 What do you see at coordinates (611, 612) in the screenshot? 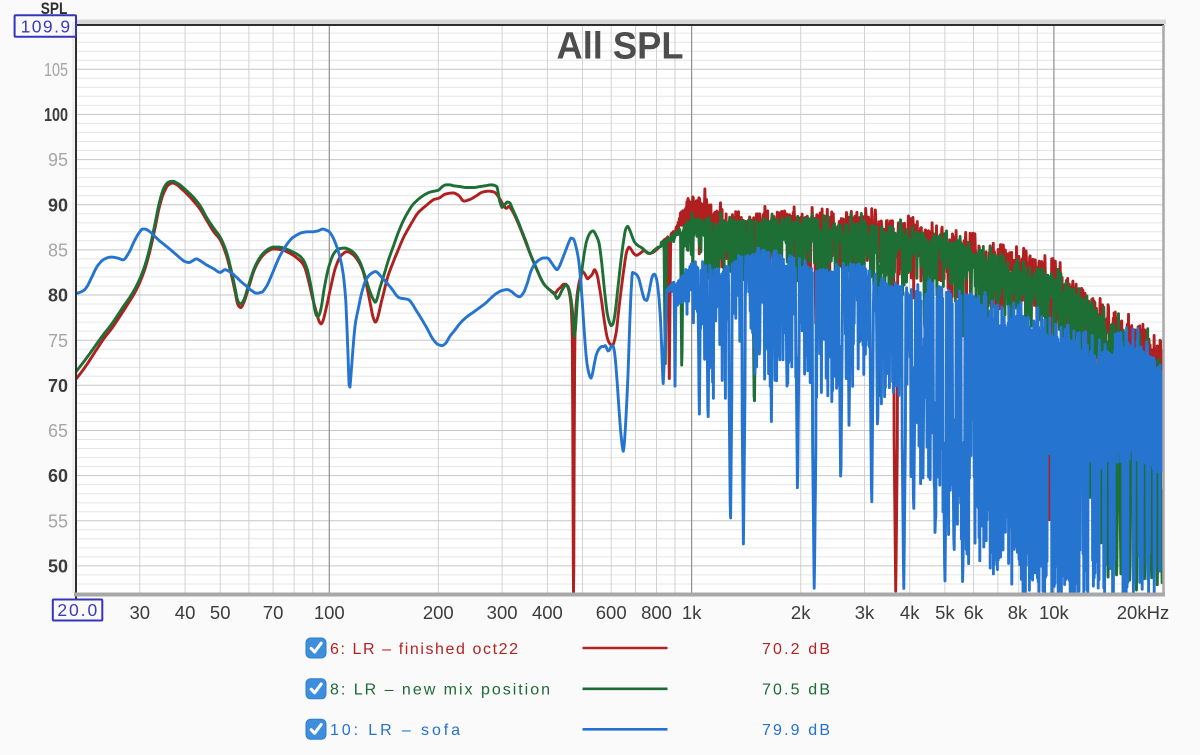
I see `svg-text: 600` at bounding box center [611, 612].